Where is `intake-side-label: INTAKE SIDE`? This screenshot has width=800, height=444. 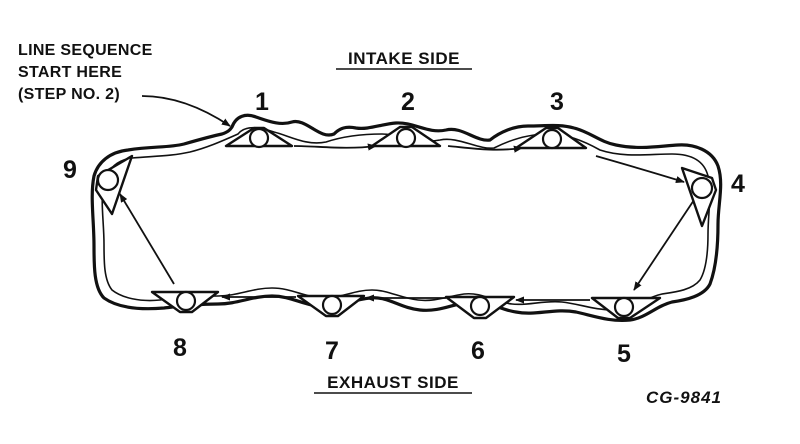
intake-side-label: INTAKE SIDE is located at coordinates (404, 58).